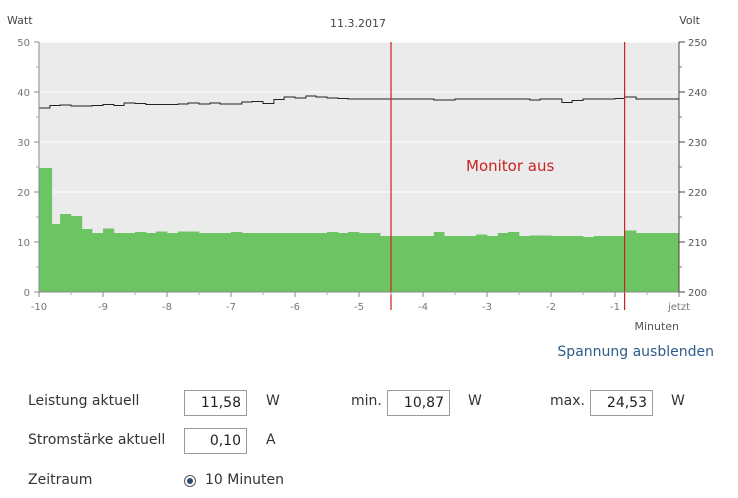 This screenshot has width=738, height=498. Describe the element at coordinates (615, 307) in the screenshot. I see `x-tick-label: -1` at that location.